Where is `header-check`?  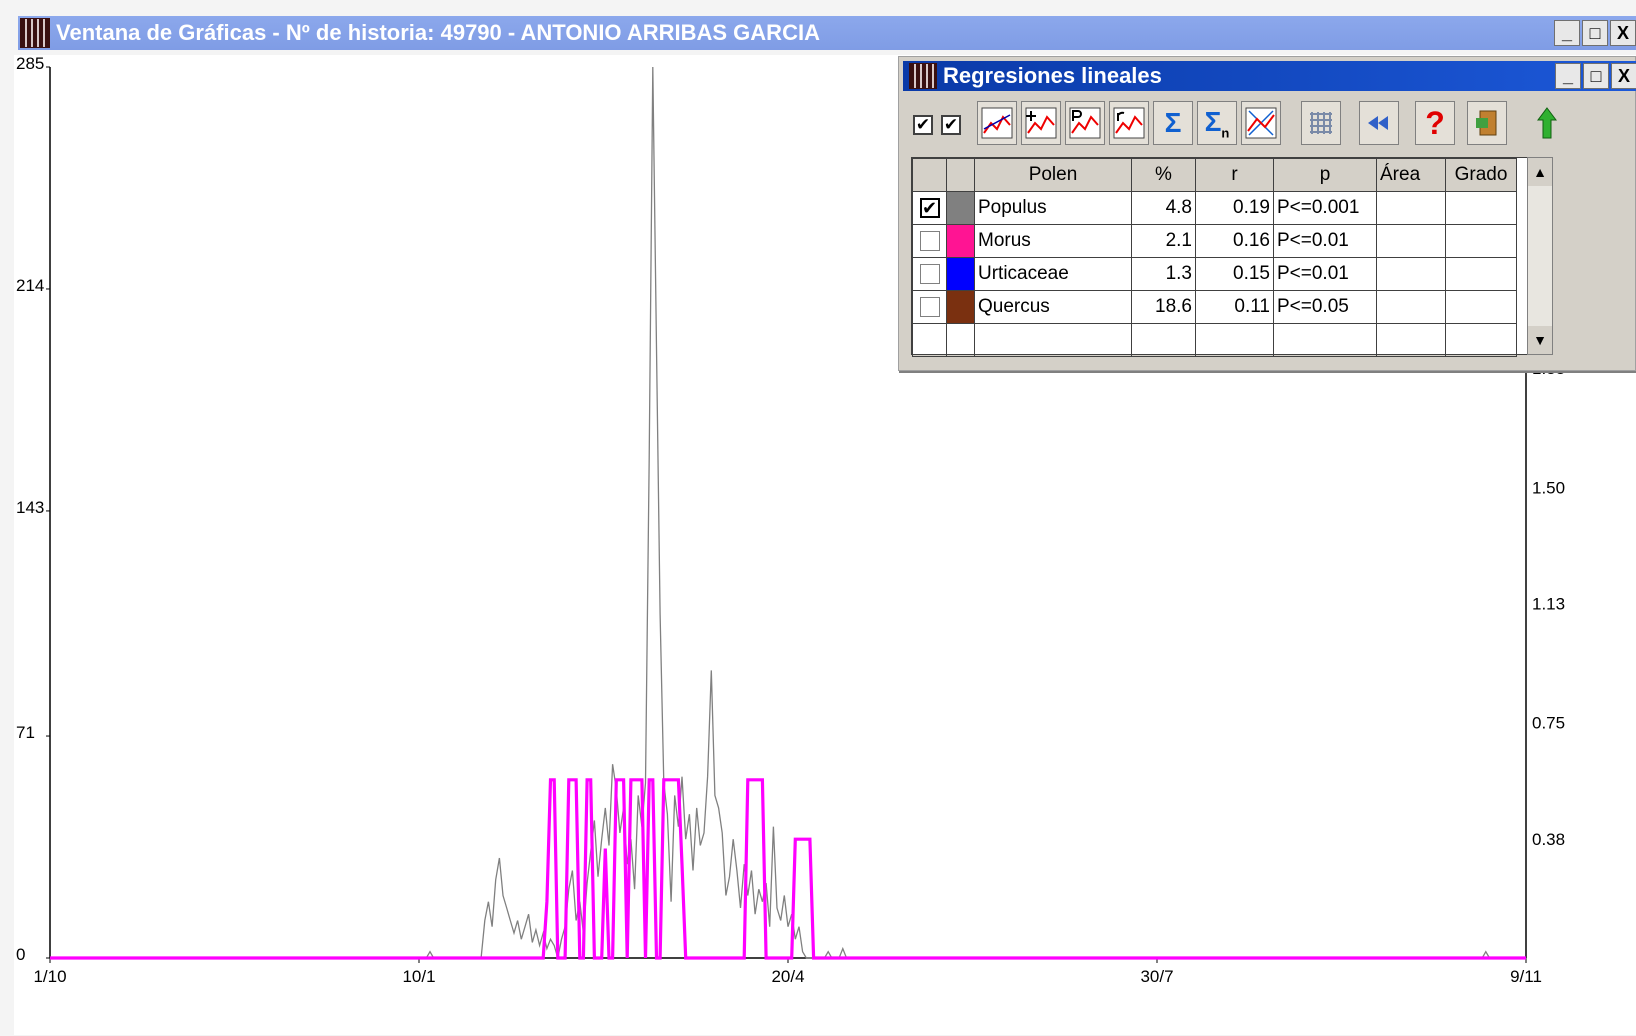
header-check is located at coordinates (929, 175).